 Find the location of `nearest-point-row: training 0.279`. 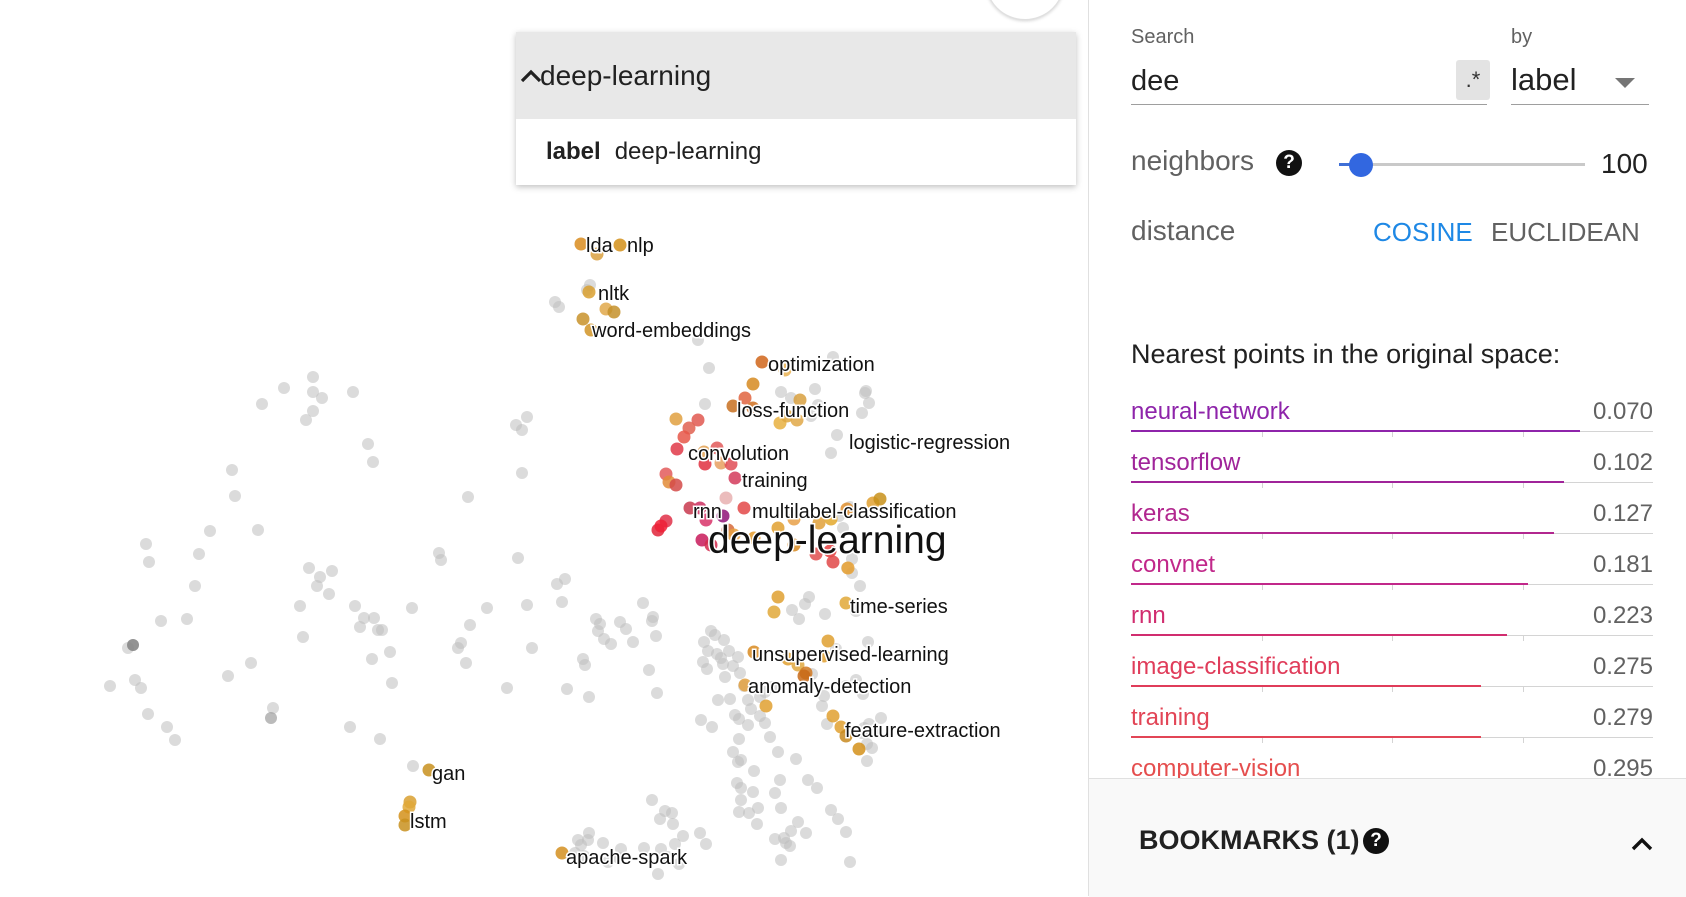

nearest-point-row: training 0.279 is located at coordinates (1392, 723).